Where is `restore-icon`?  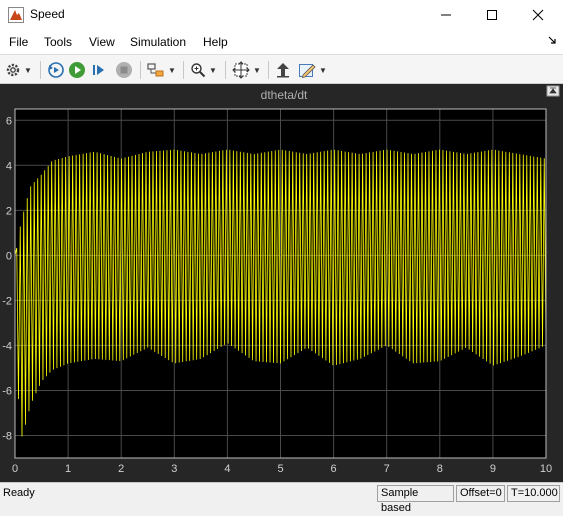 restore-icon is located at coordinates (553, 90).